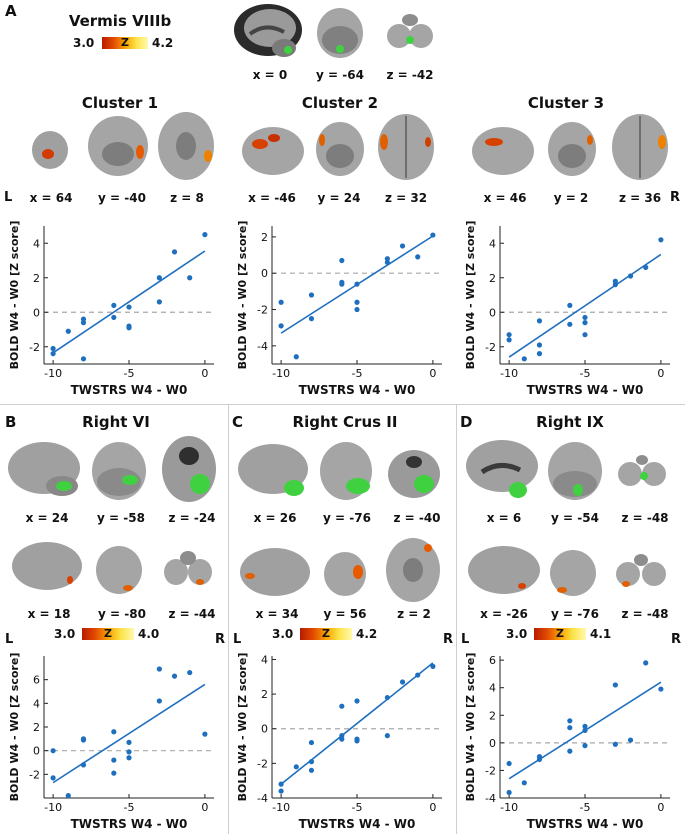  I want to click on chart-a1-x-tick-label: -10, so click(53, 373).